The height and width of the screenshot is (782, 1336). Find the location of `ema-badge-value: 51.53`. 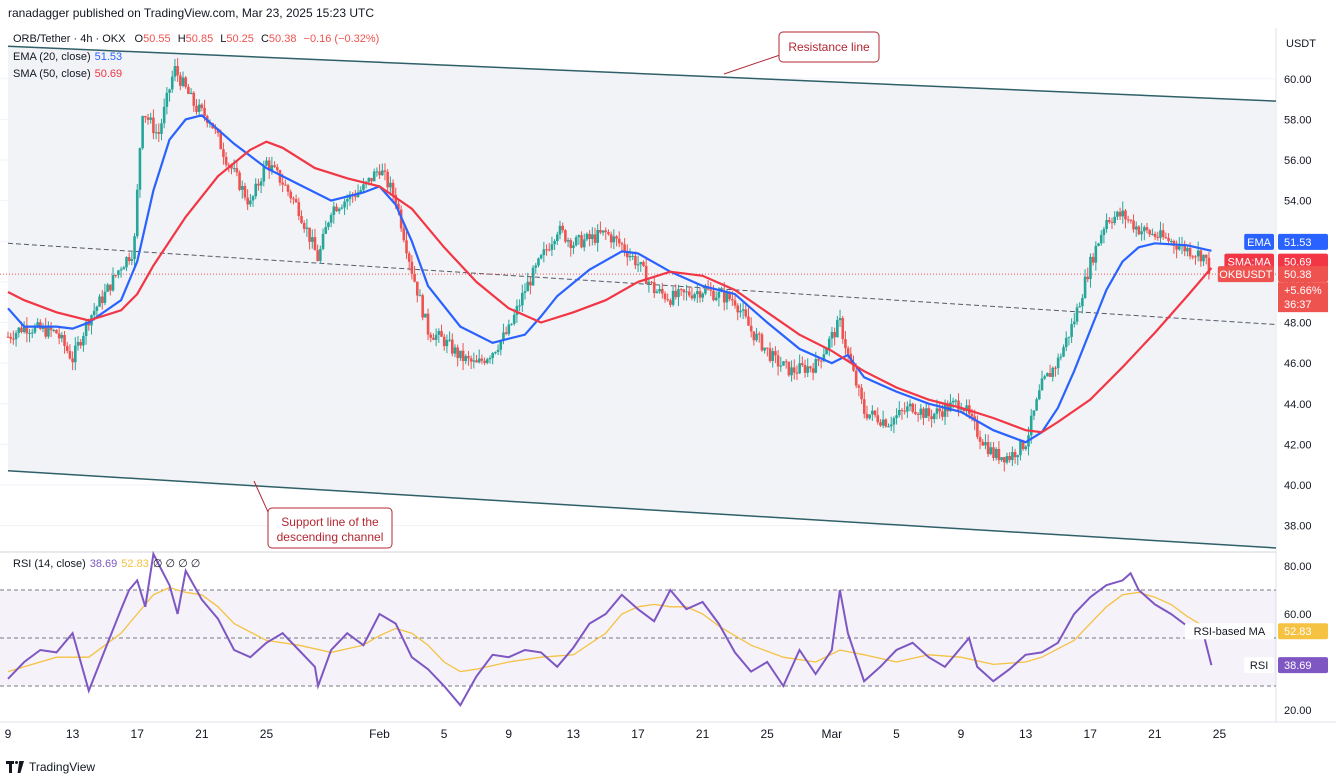

ema-badge-value: 51.53 is located at coordinates (1298, 243).